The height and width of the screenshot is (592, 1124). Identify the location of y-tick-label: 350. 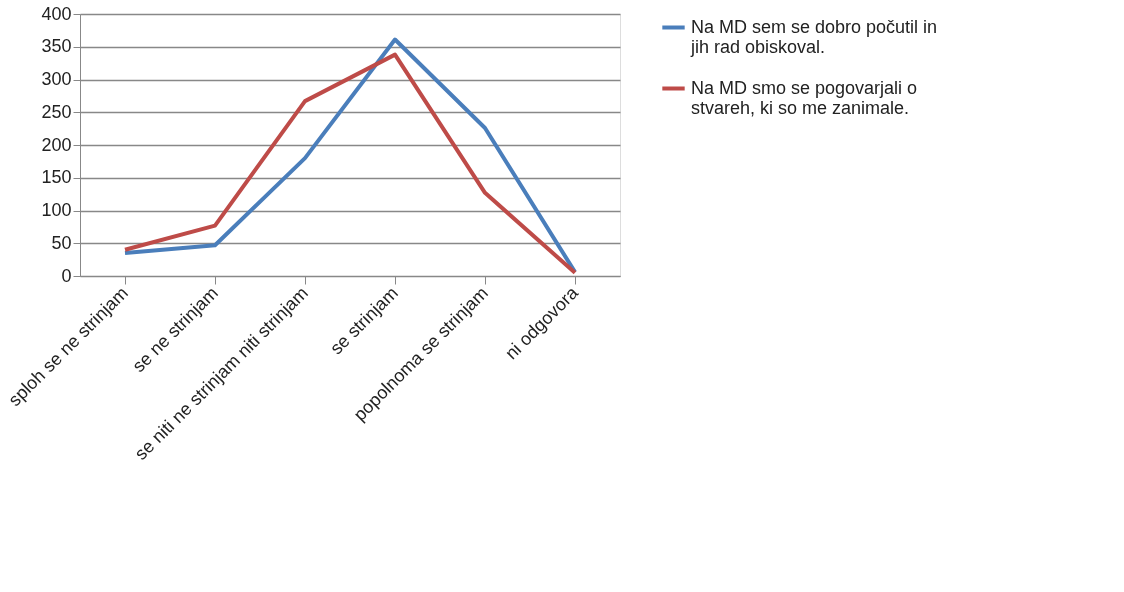
(56, 46).